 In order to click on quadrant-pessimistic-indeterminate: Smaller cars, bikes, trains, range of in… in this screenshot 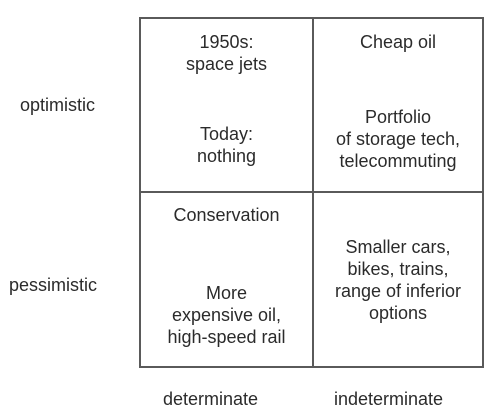, I will do `click(398, 280)`.